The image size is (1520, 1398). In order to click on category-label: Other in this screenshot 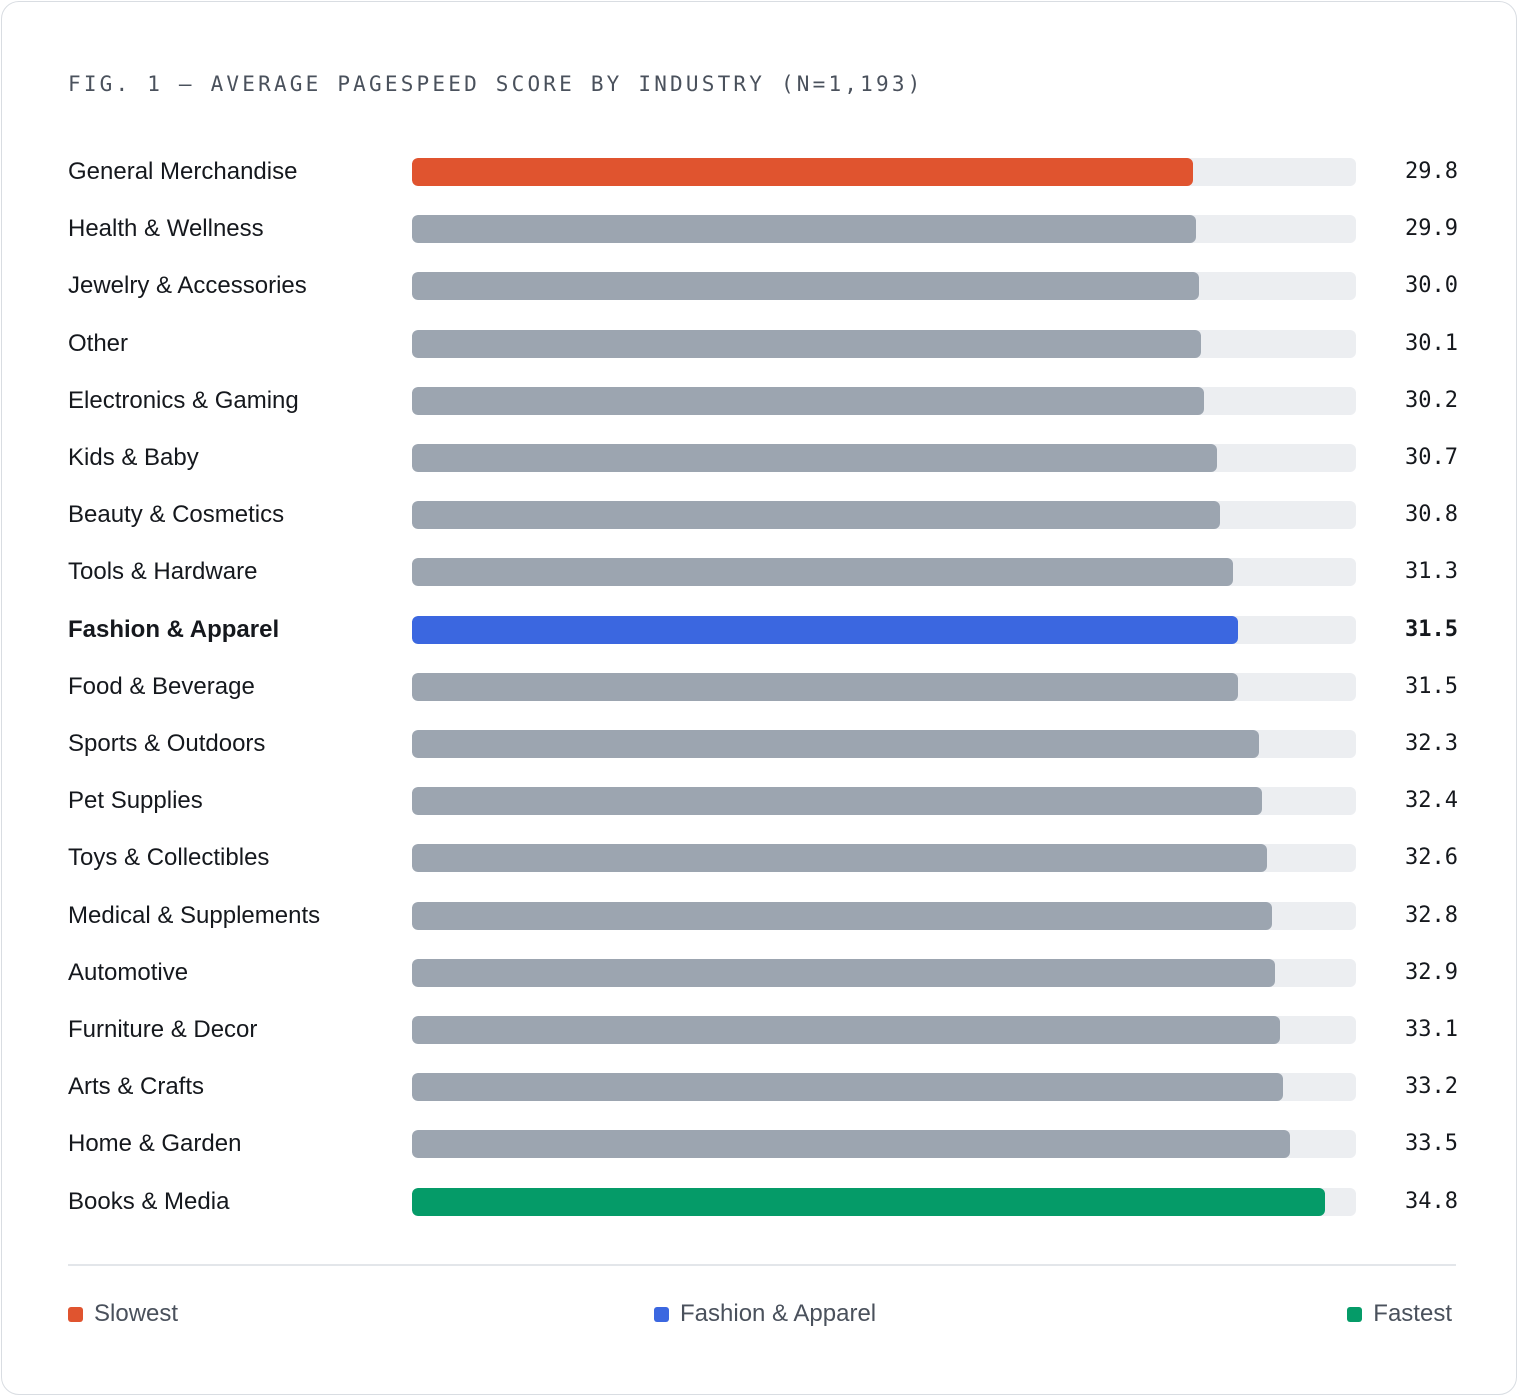, I will do `click(98, 343)`.